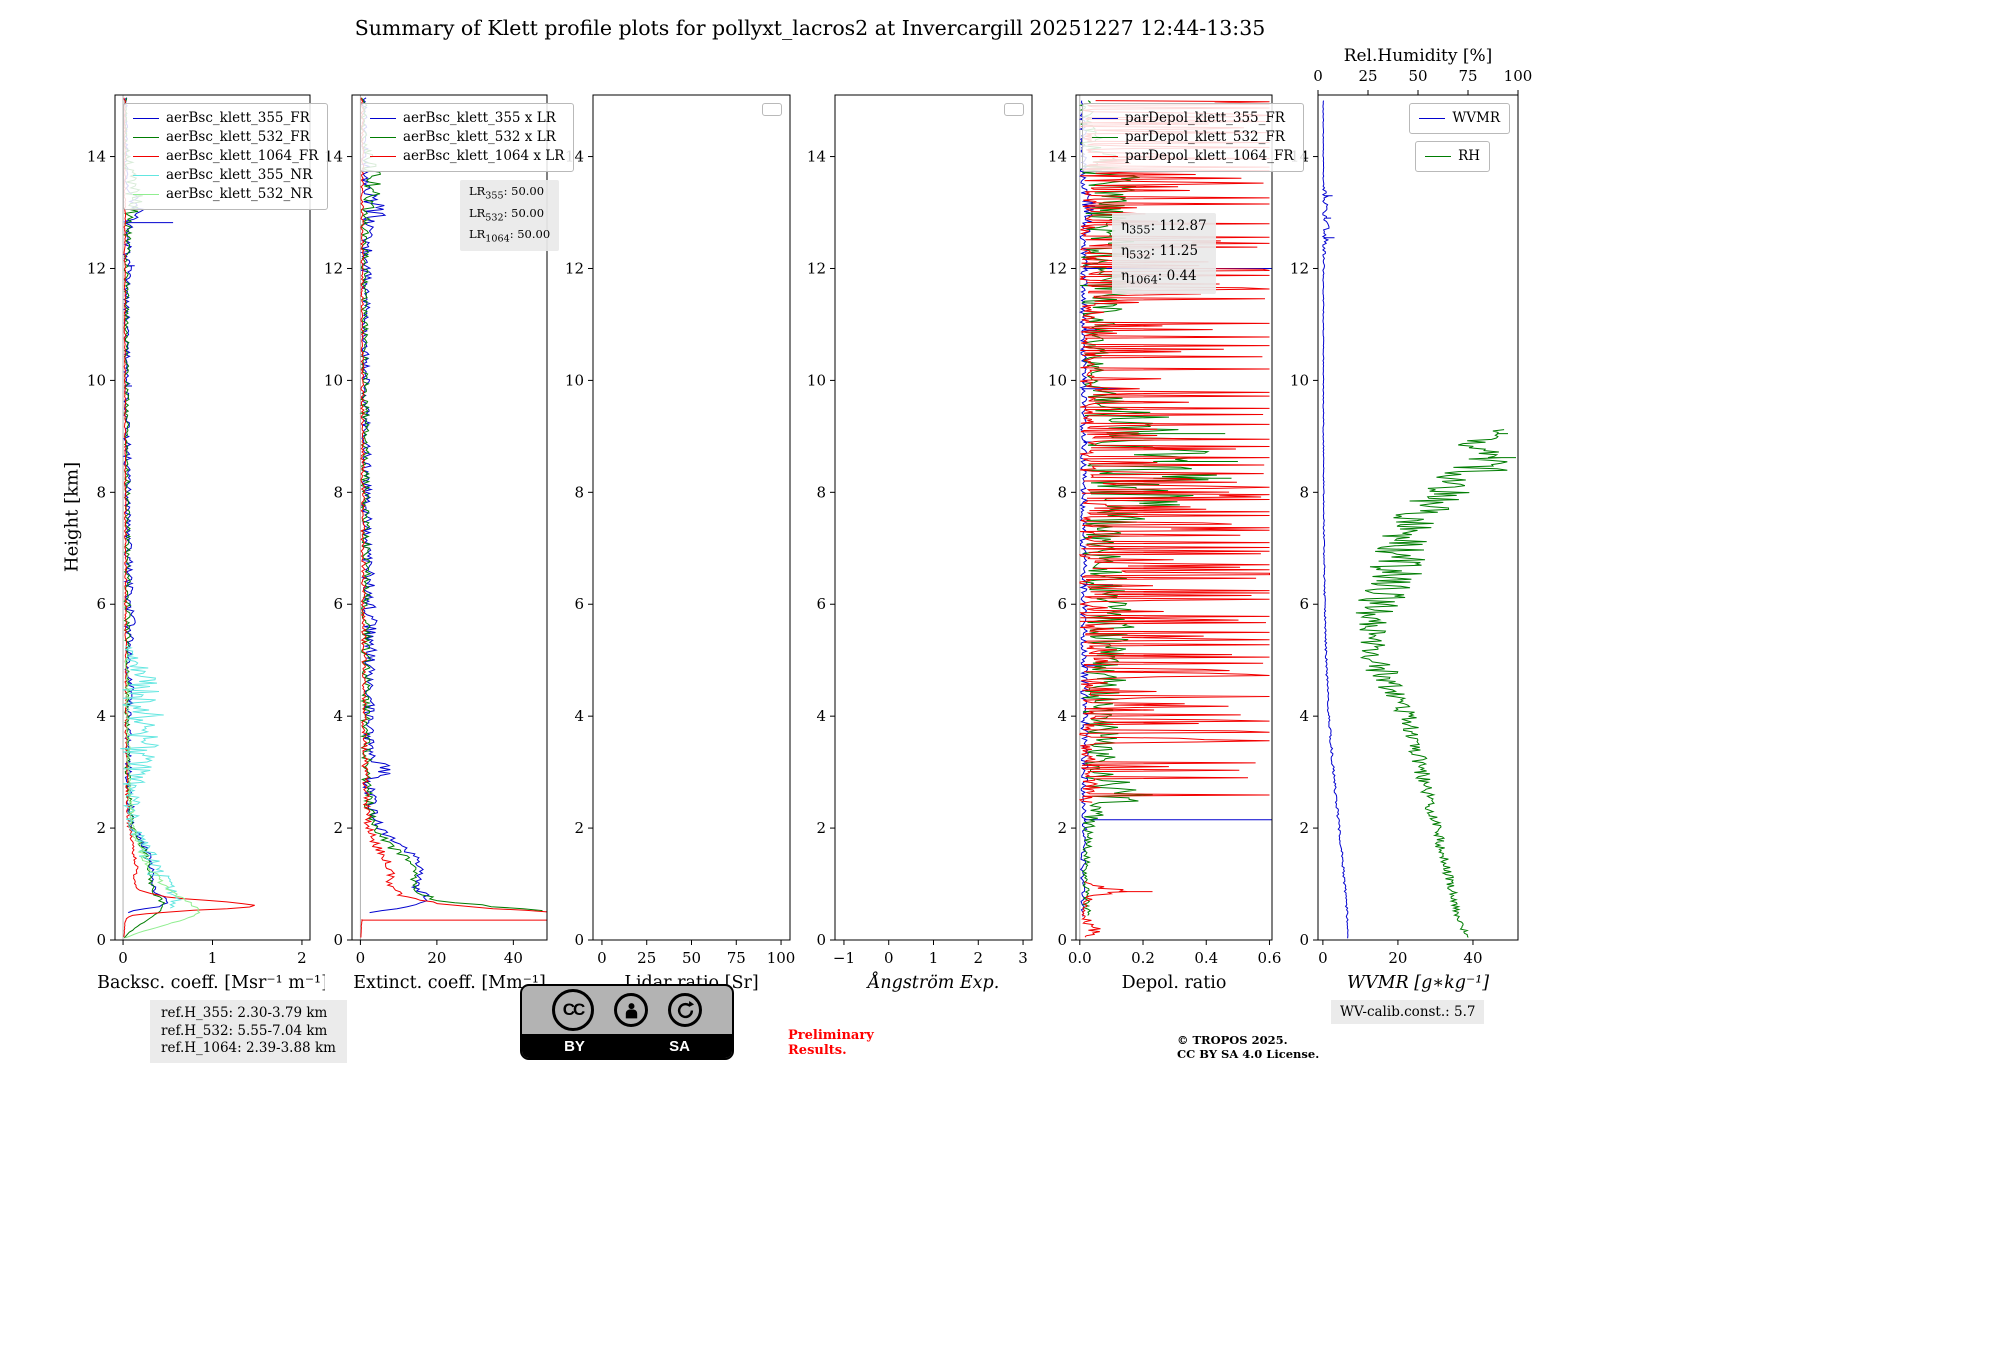 The width and height of the screenshot is (2000, 1360). Describe the element at coordinates (1159, 277) in the screenshot. I see `annotation-row: η1064: 0.44` at that location.